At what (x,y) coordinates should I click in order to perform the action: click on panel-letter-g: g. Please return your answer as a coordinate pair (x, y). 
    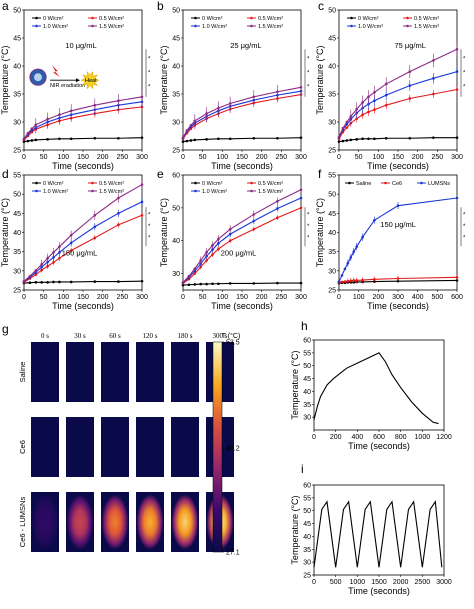
    Looking at the image, I should click on (5, 329).